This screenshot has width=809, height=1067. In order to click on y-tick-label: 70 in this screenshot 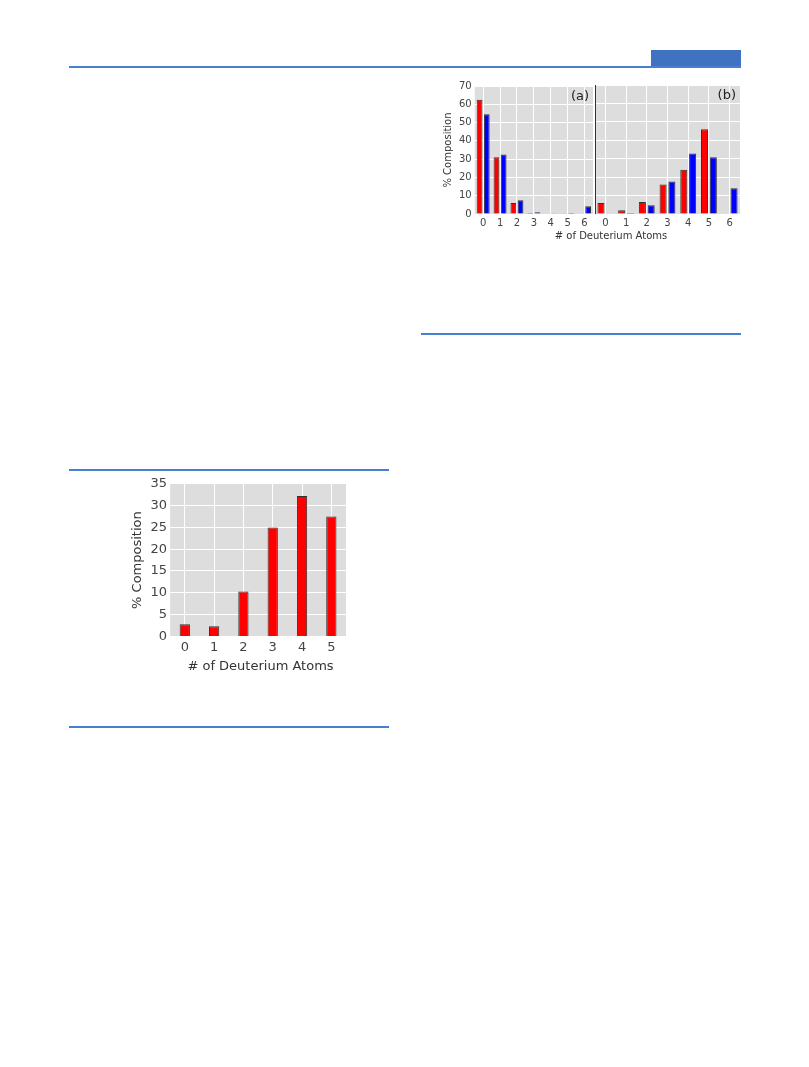, I will do `click(465, 85)`.